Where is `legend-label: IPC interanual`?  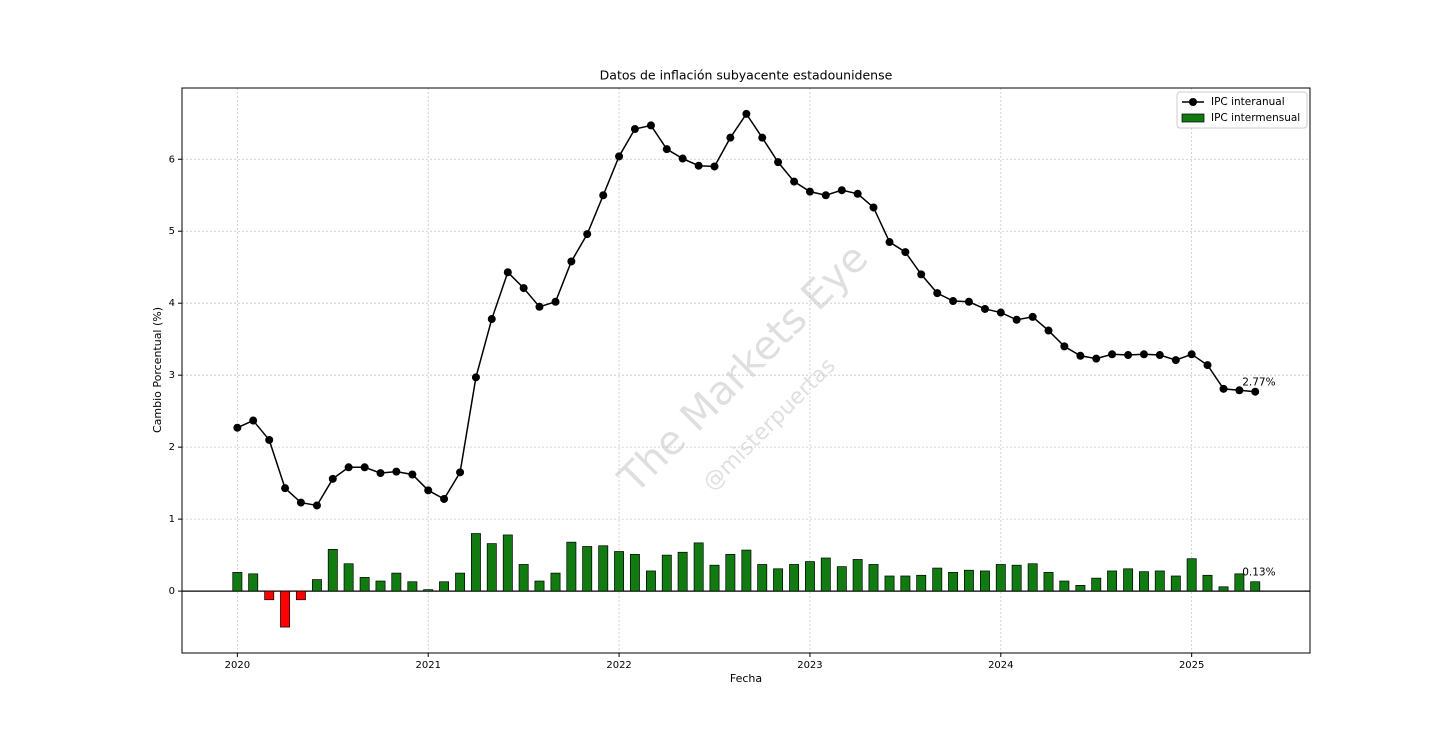
legend-label: IPC interanual is located at coordinates (1248, 102).